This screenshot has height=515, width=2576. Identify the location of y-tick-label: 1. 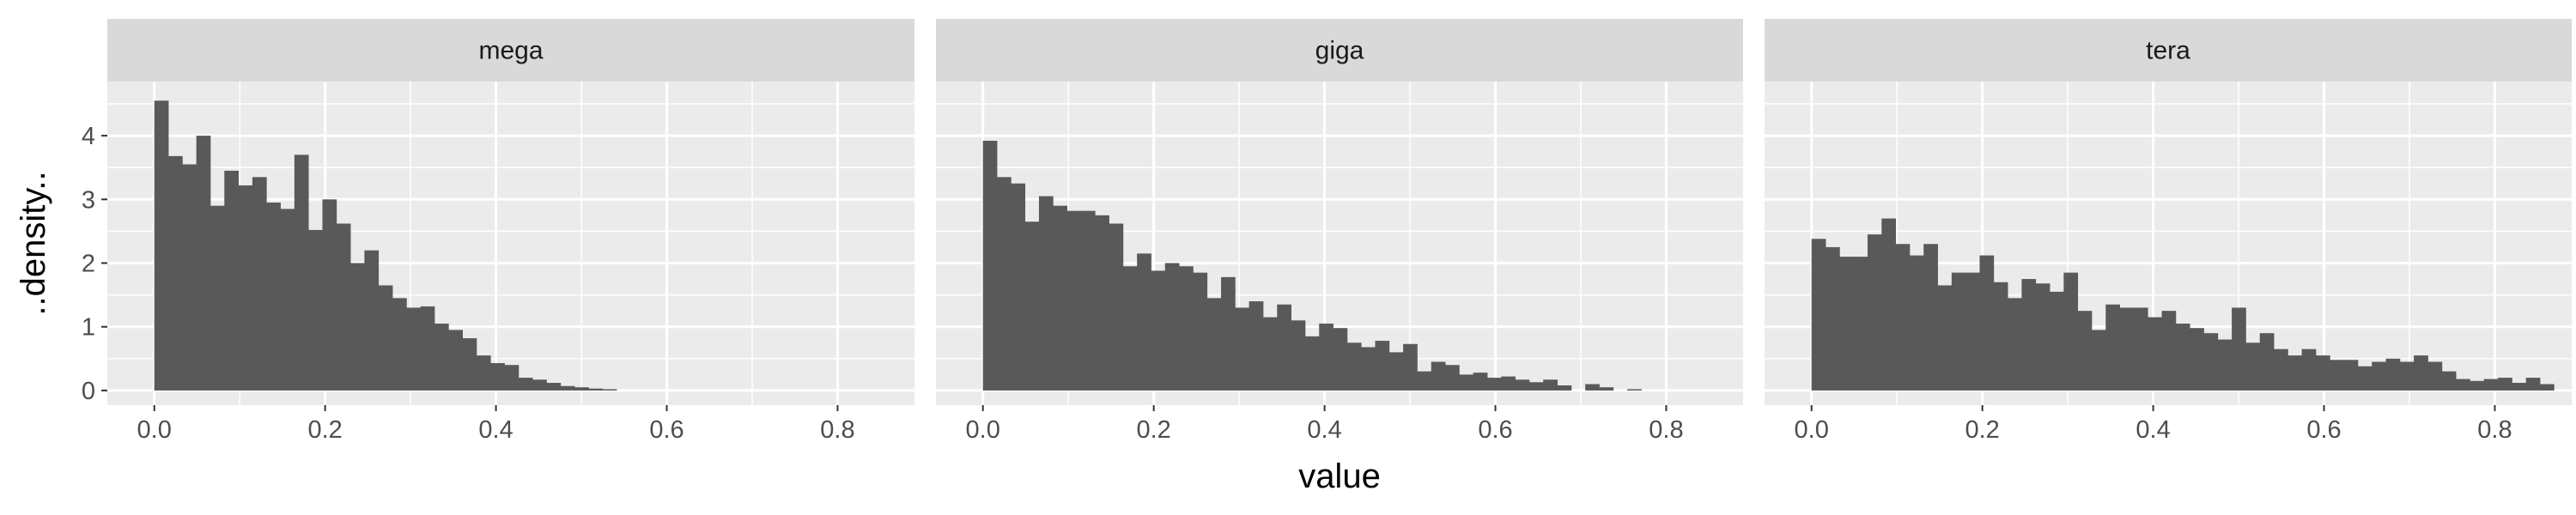
(88, 328).